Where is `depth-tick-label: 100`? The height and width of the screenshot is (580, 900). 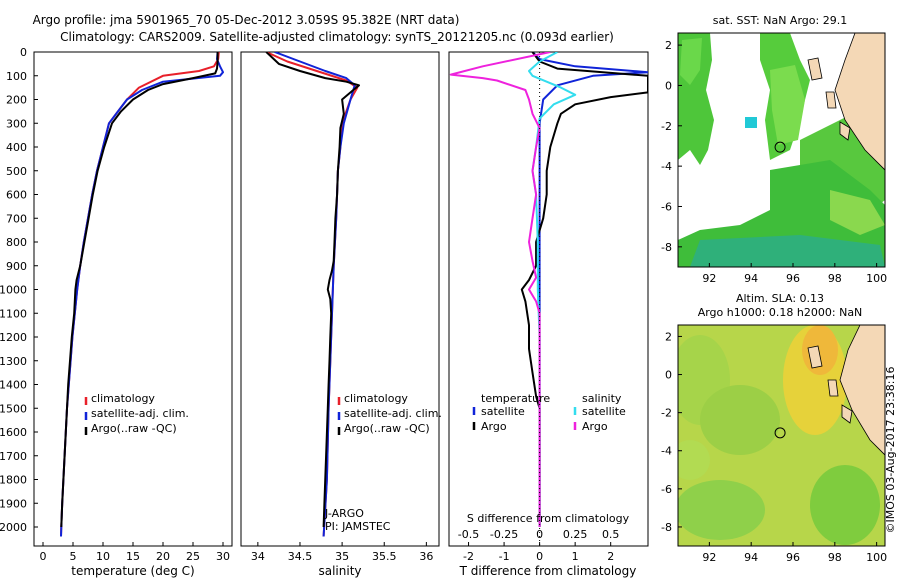
depth-tick-label: 100 is located at coordinates (16, 76).